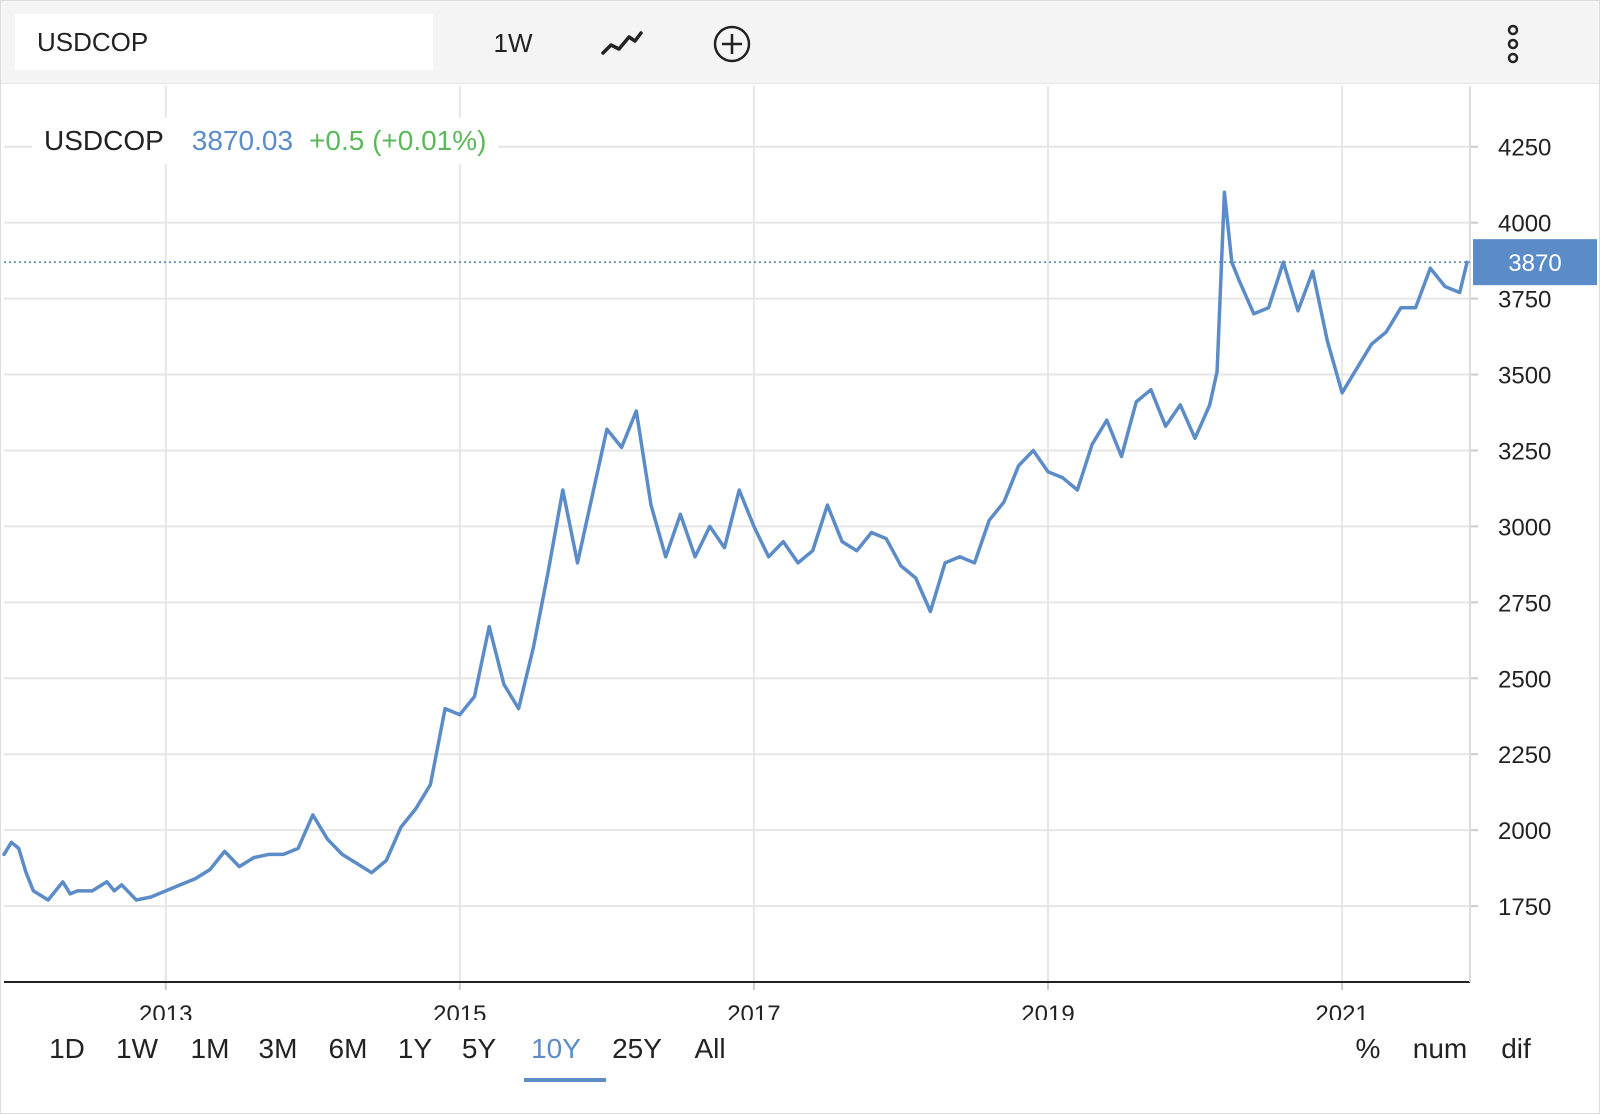  I want to click on active-range-indicator, so click(565, 1080).